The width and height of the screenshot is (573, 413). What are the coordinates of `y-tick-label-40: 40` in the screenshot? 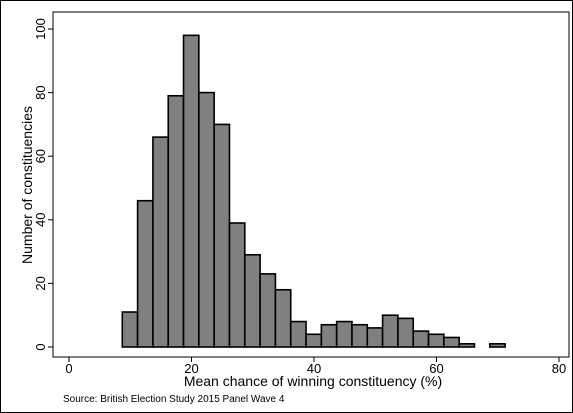 It's located at (40, 220).